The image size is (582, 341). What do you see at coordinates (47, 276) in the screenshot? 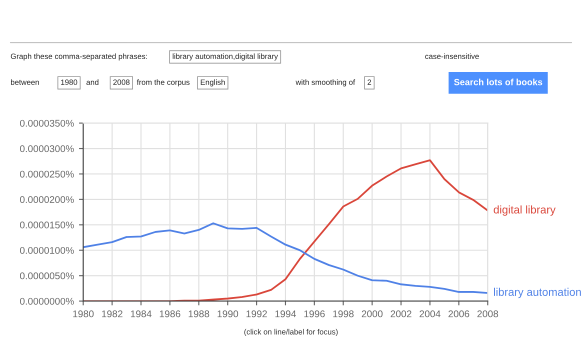
I see `y-tick-label: 0.0000050%` at bounding box center [47, 276].